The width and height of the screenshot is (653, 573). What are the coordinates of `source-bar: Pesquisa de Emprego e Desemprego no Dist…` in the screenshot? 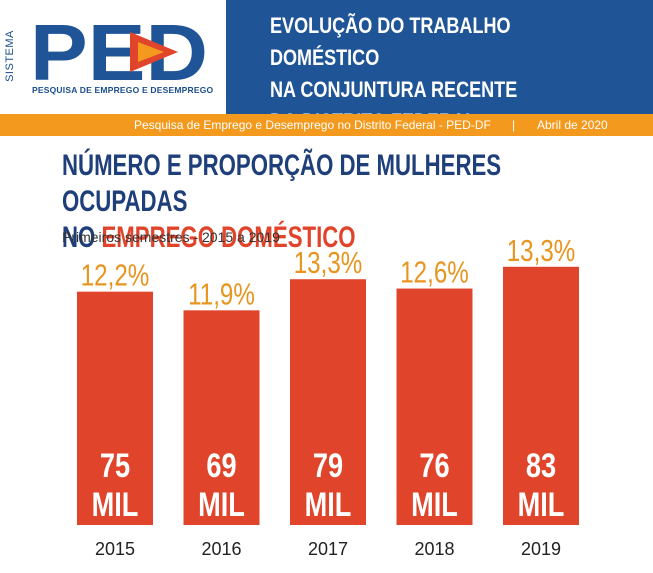 It's located at (326, 125).